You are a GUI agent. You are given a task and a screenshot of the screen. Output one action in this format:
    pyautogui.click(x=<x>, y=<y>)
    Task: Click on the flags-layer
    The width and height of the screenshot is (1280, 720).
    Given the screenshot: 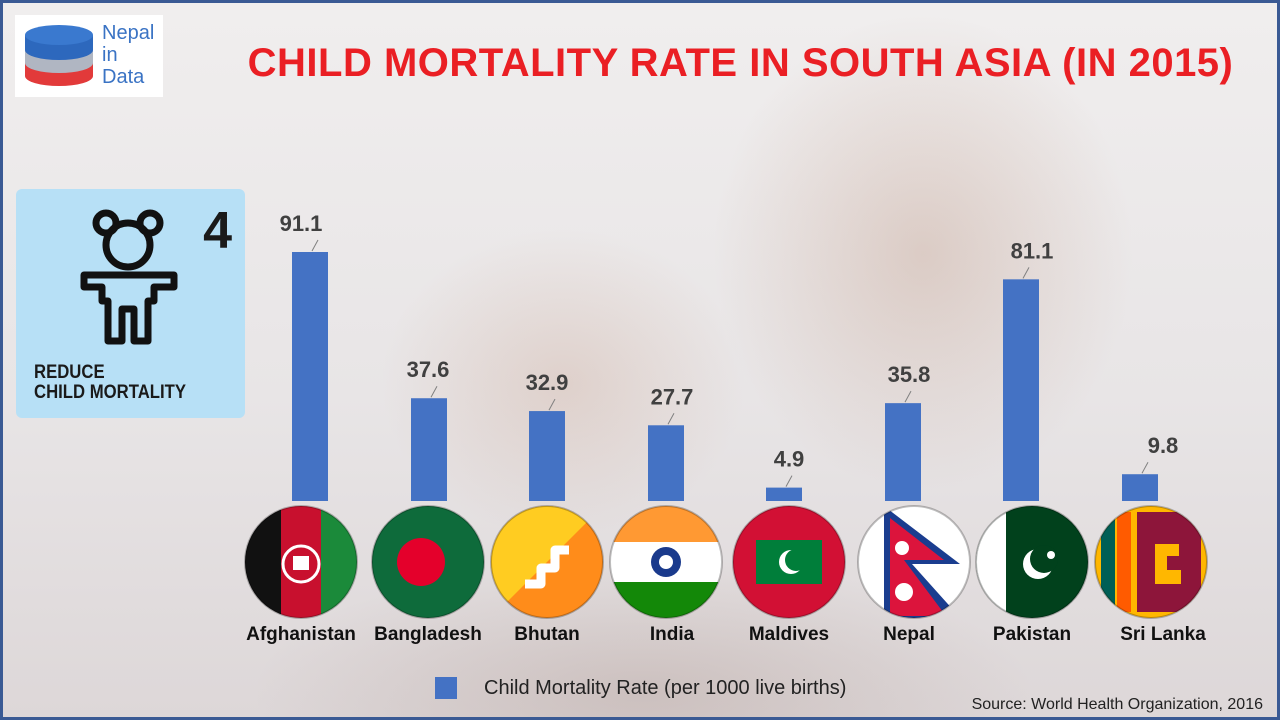 What is the action you would take?
    pyautogui.click(x=726, y=562)
    